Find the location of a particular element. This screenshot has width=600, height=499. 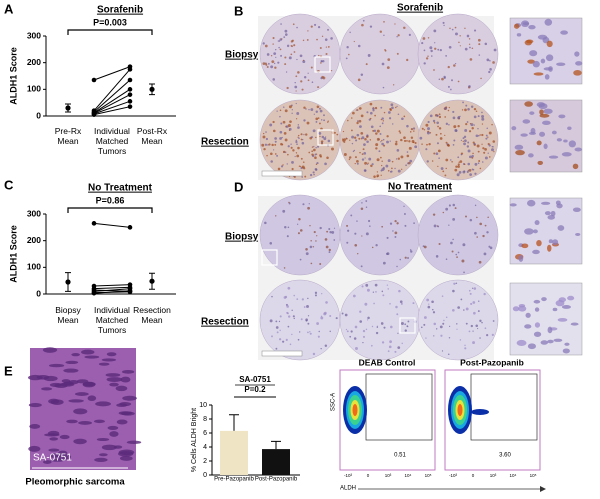

row-label: Biopsy is located at coordinates (242, 55).